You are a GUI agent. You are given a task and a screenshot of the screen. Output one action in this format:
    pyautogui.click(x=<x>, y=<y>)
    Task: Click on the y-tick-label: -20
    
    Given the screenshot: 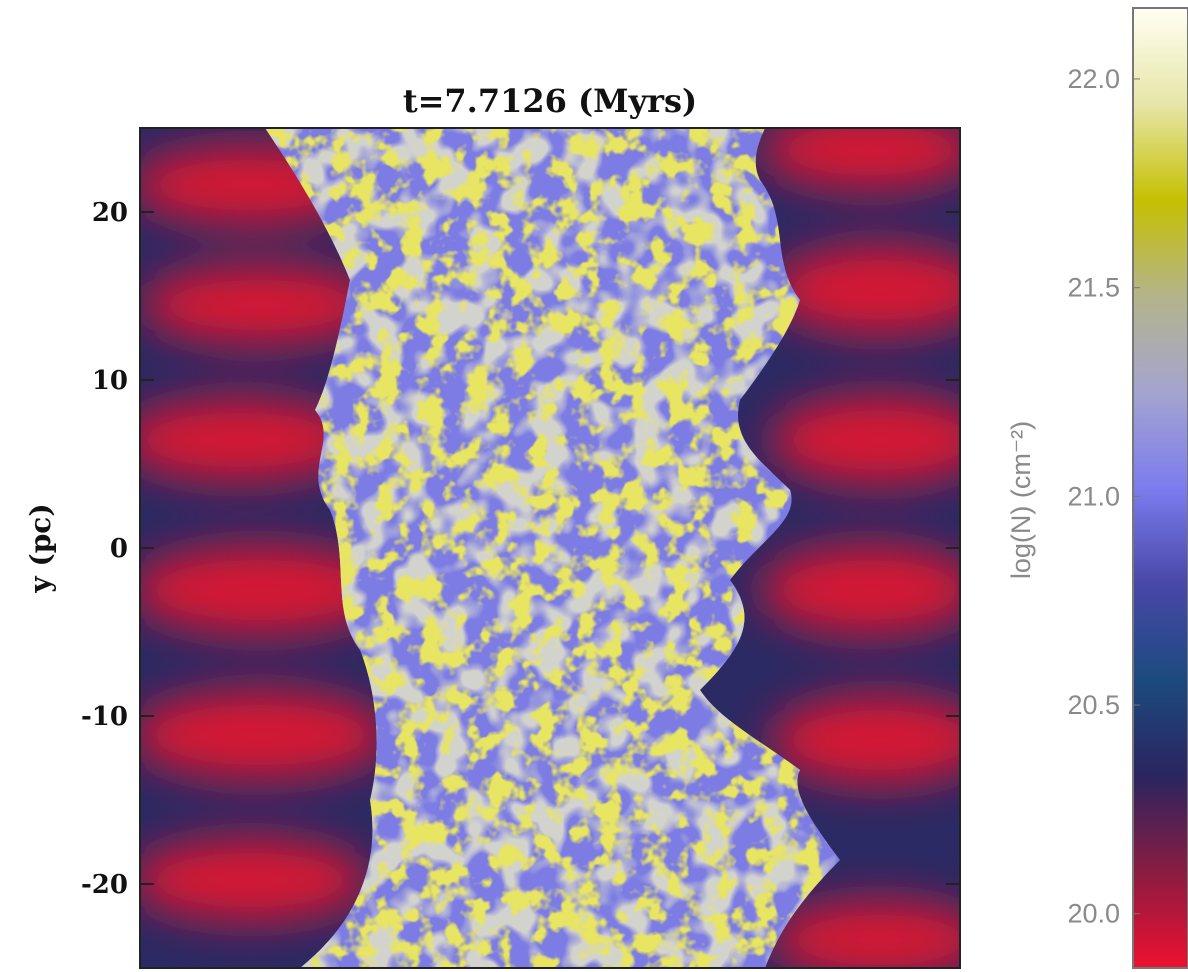 What is the action you would take?
    pyautogui.click(x=104, y=885)
    